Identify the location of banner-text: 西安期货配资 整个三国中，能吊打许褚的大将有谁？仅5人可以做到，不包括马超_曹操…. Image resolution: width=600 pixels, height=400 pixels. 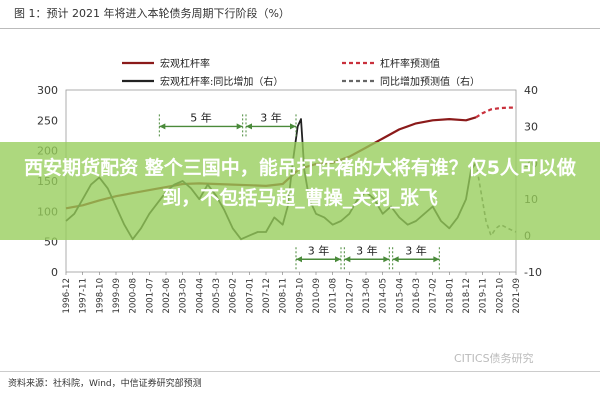
(300, 183).